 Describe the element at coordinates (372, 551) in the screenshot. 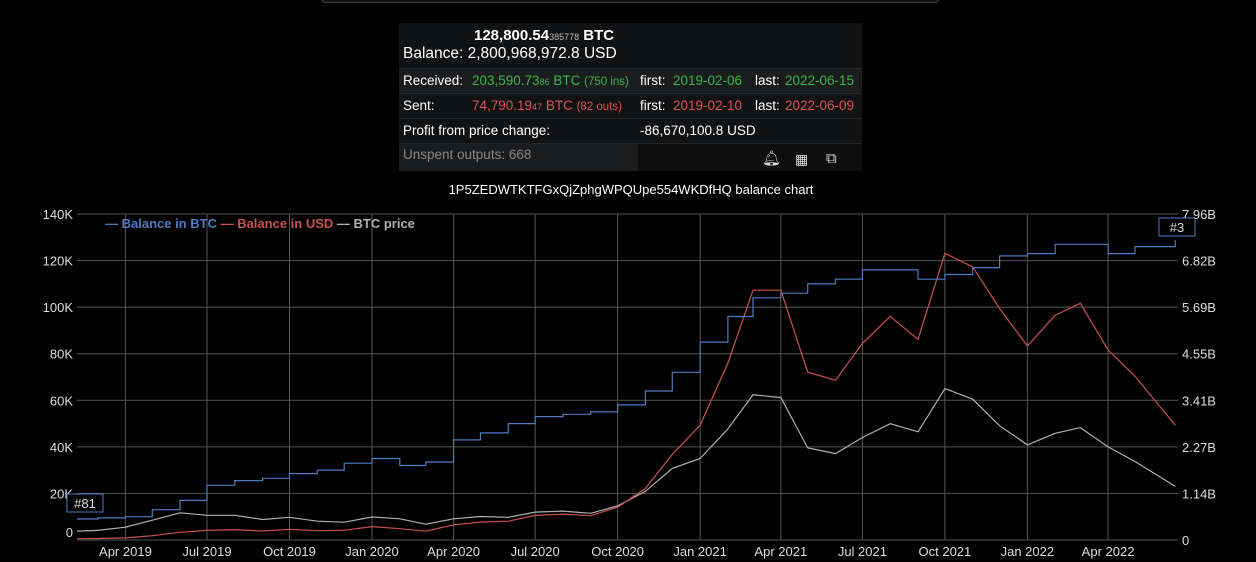

I see `x-tick-label: Jan 2020` at that location.